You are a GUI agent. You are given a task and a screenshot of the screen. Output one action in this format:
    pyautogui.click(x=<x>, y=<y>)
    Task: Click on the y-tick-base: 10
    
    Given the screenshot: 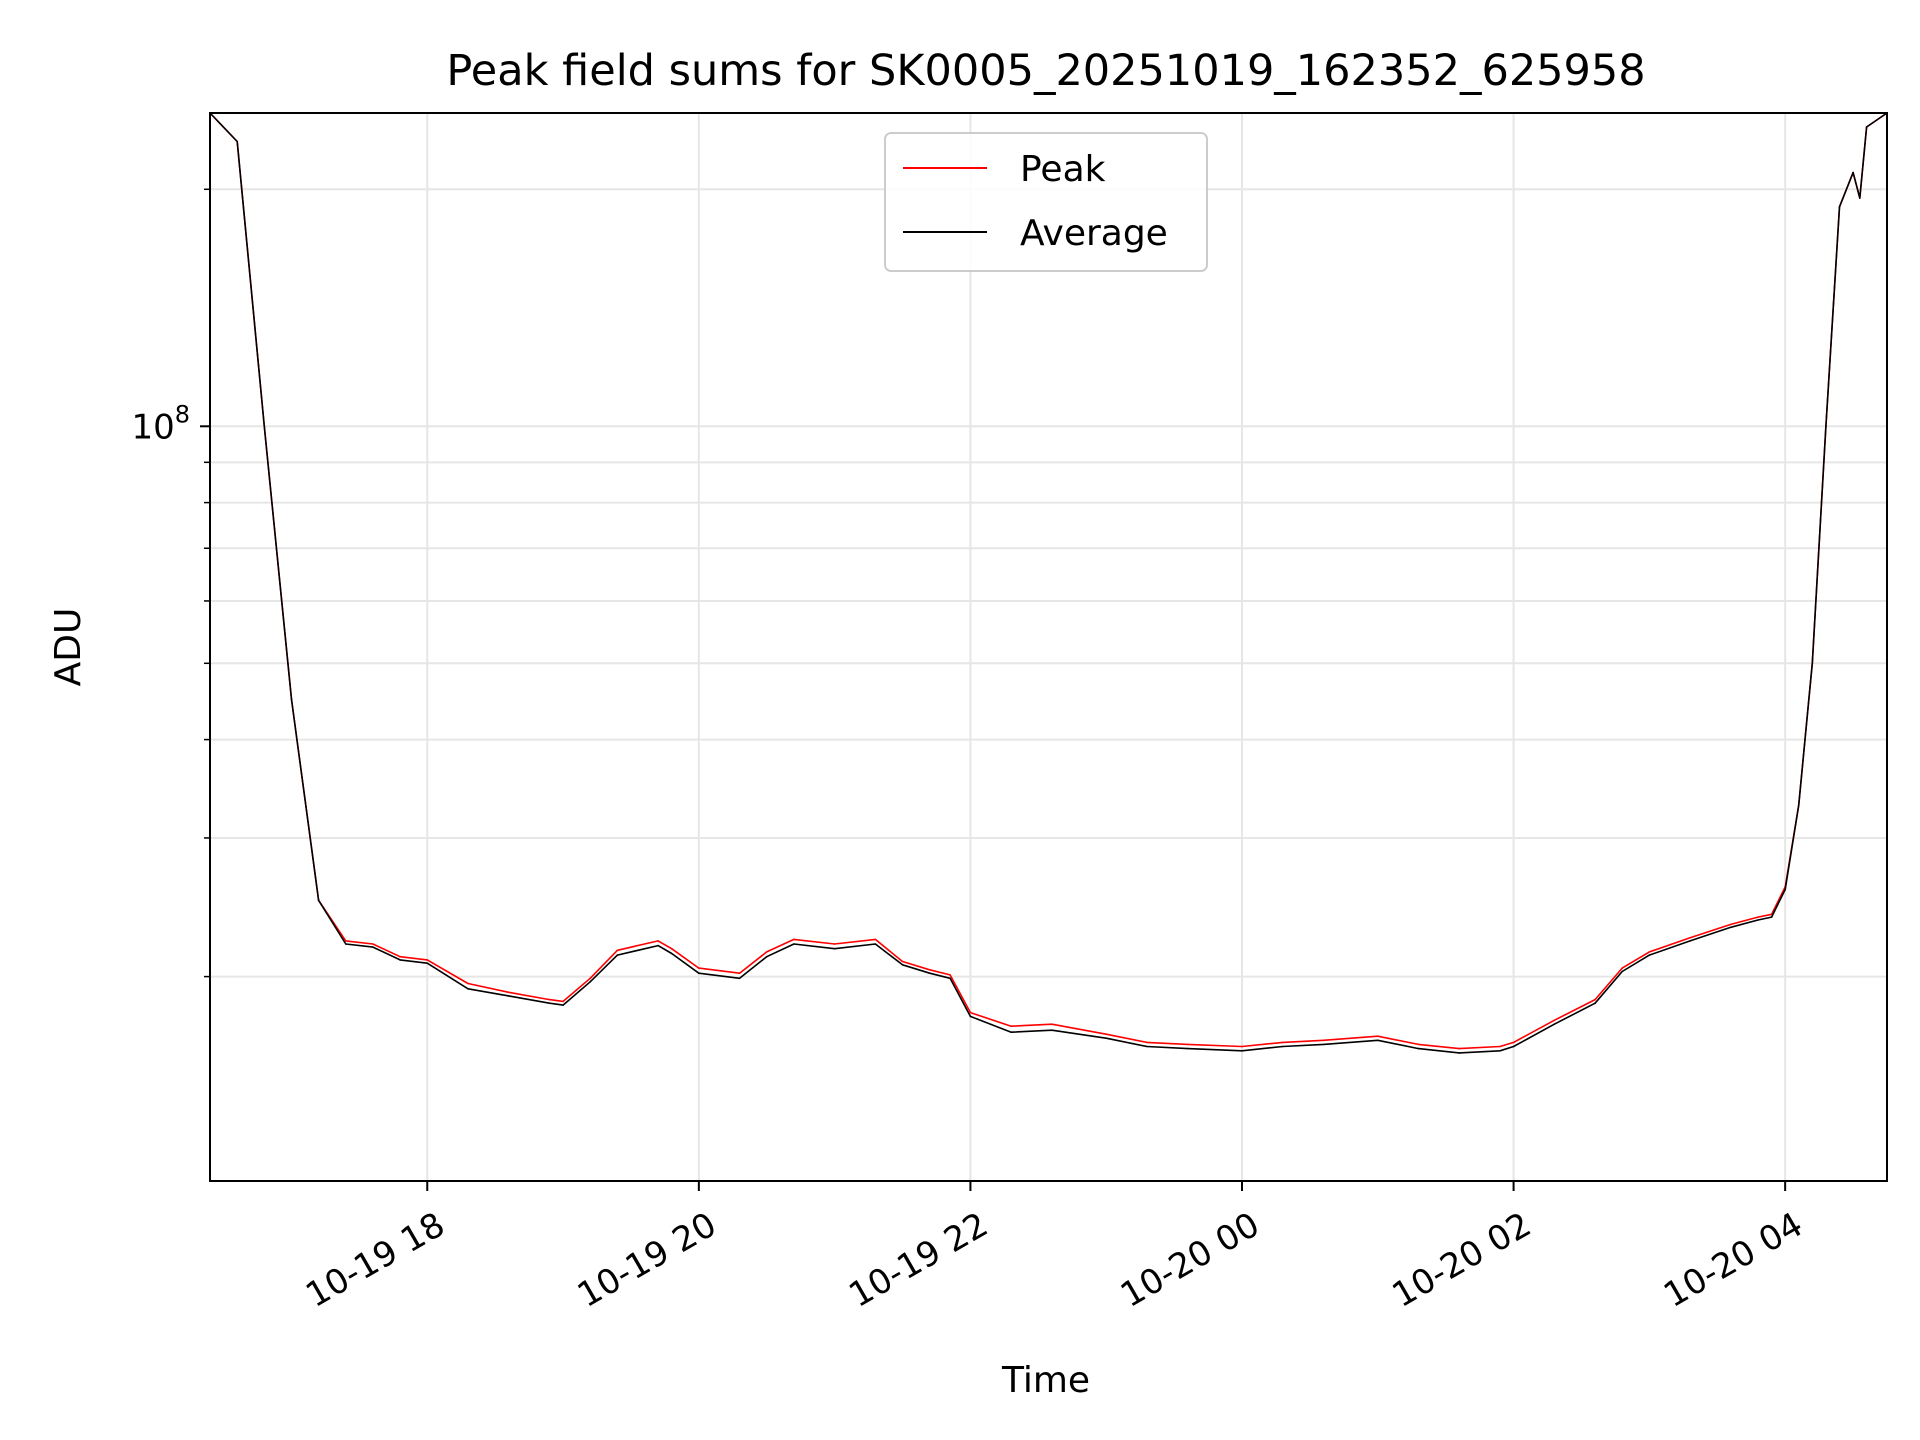 What is the action you would take?
    pyautogui.click(x=152, y=427)
    